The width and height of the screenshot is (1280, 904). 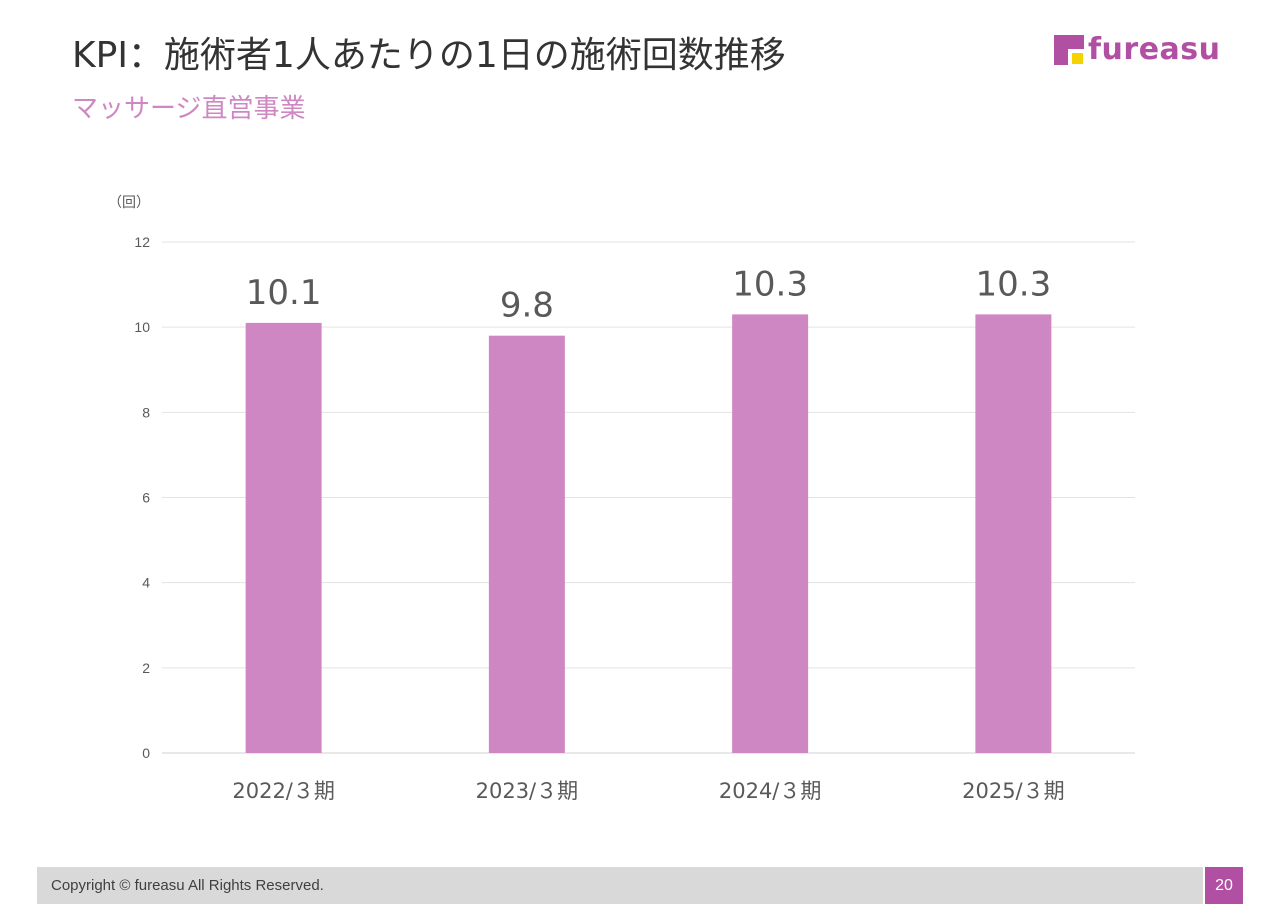 What do you see at coordinates (142, 242) in the screenshot?
I see `y-tick-label: 12` at bounding box center [142, 242].